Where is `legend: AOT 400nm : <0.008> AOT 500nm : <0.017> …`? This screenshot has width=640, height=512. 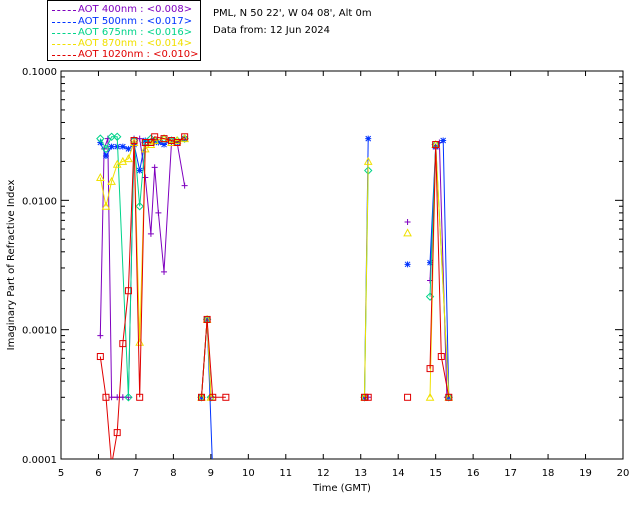
legend: AOT 400nm : <0.008> AOT 500nm : <0.017> … is located at coordinates (124, 30).